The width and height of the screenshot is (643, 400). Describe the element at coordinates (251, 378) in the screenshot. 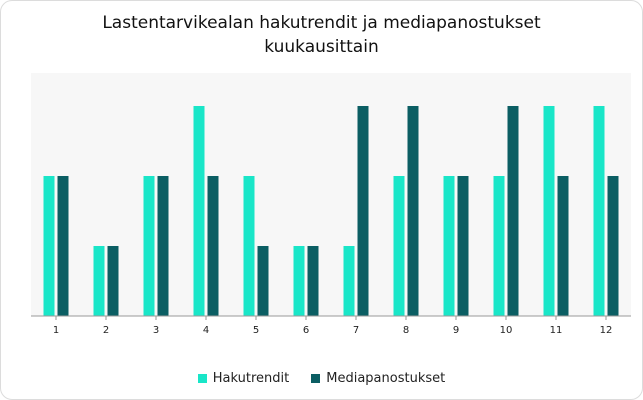

I see `legend-label-hakutrendit: Hakutrendit` at that location.